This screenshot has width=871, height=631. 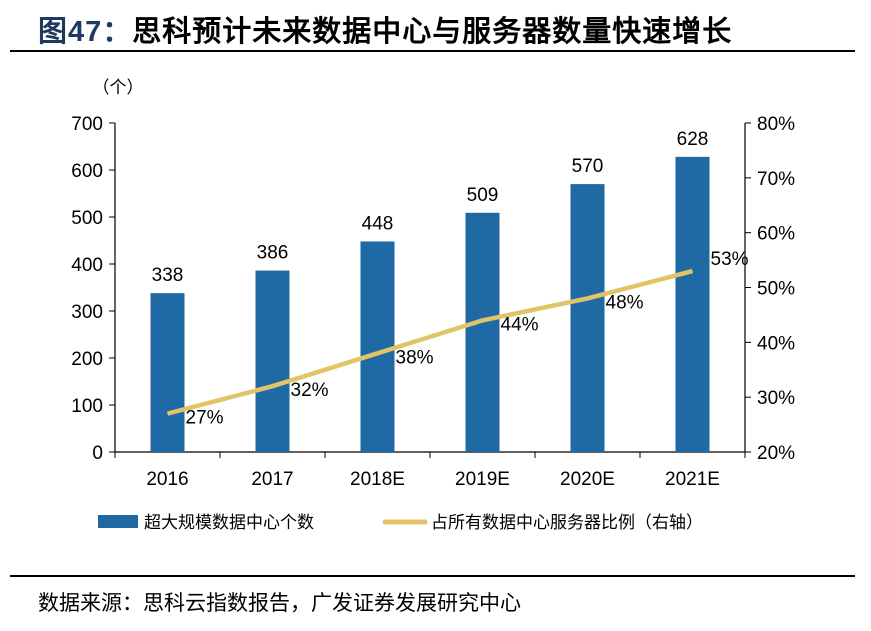 I want to click on y-tick-label: 100, so click(x=87, y=406).